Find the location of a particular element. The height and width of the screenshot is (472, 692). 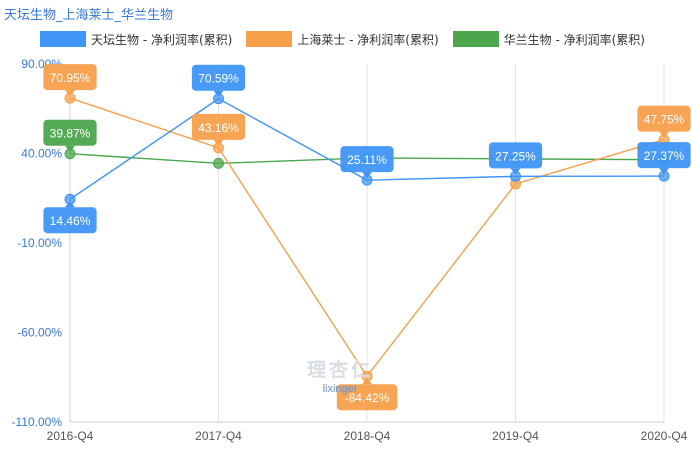

legend-swatch-tiantan is located at coordinates (63, 39).